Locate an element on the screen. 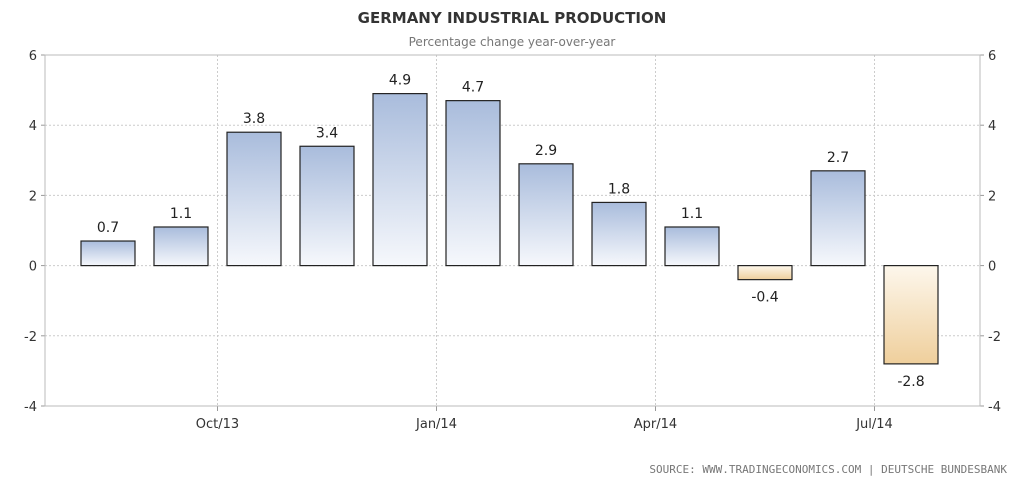 This screenshot has height=488, width=1024. y-tick-label-left: -4 is located at coordinates (30, 407).